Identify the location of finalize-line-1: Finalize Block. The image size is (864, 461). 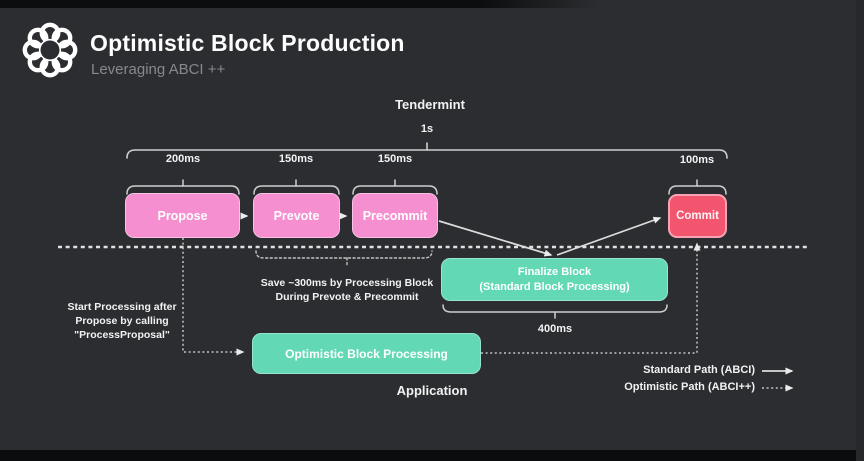
(554, 271).